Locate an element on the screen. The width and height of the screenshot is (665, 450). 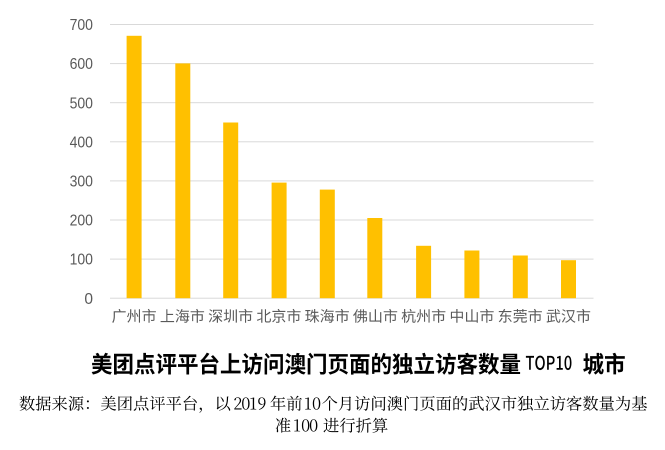
svg-text: 400 is located at coordinates (82, 142).